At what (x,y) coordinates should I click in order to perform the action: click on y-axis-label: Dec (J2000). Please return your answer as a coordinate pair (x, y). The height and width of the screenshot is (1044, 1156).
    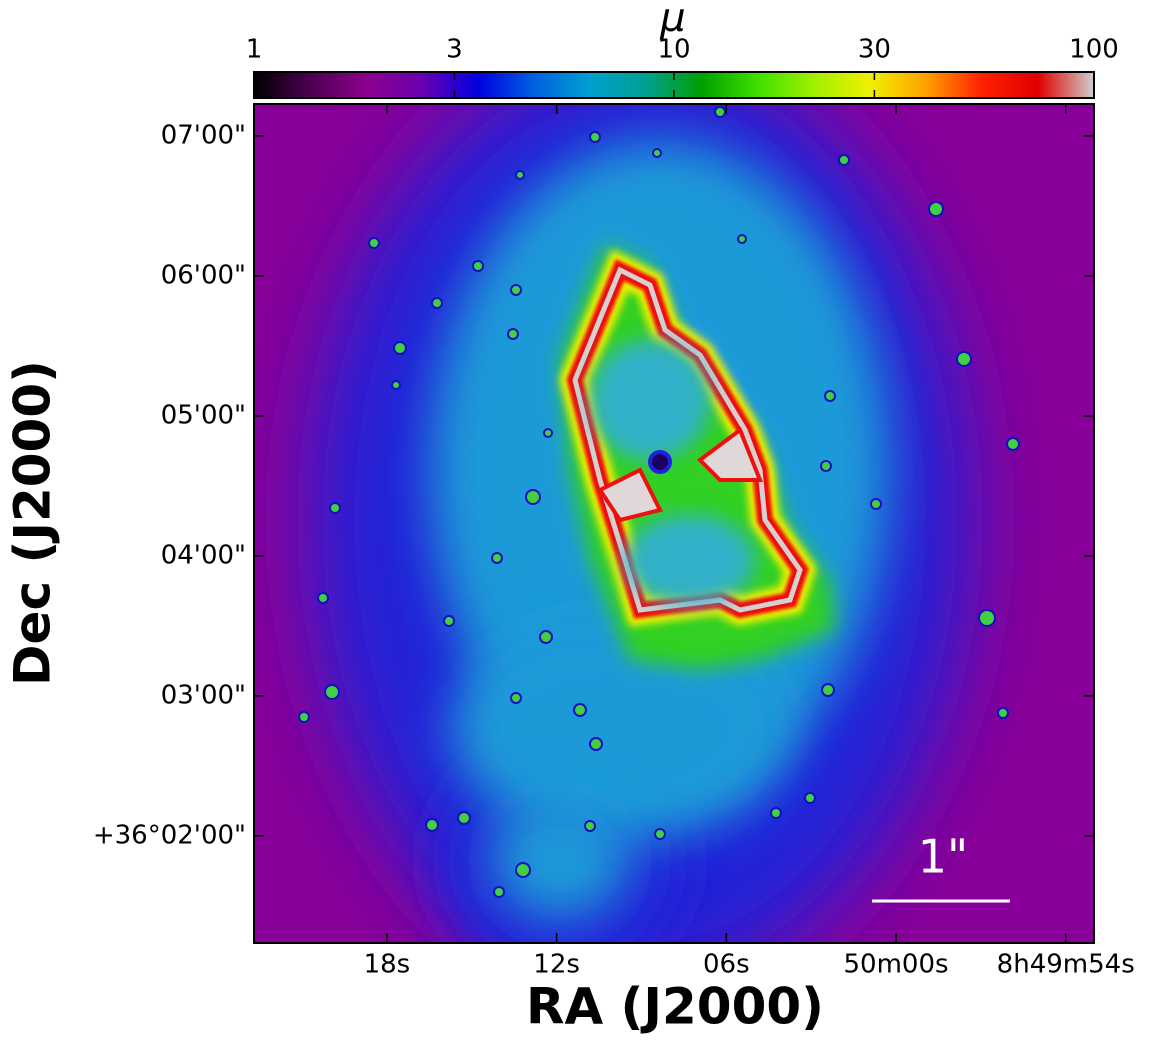
    Looking at the image, I should click on (33, 523).